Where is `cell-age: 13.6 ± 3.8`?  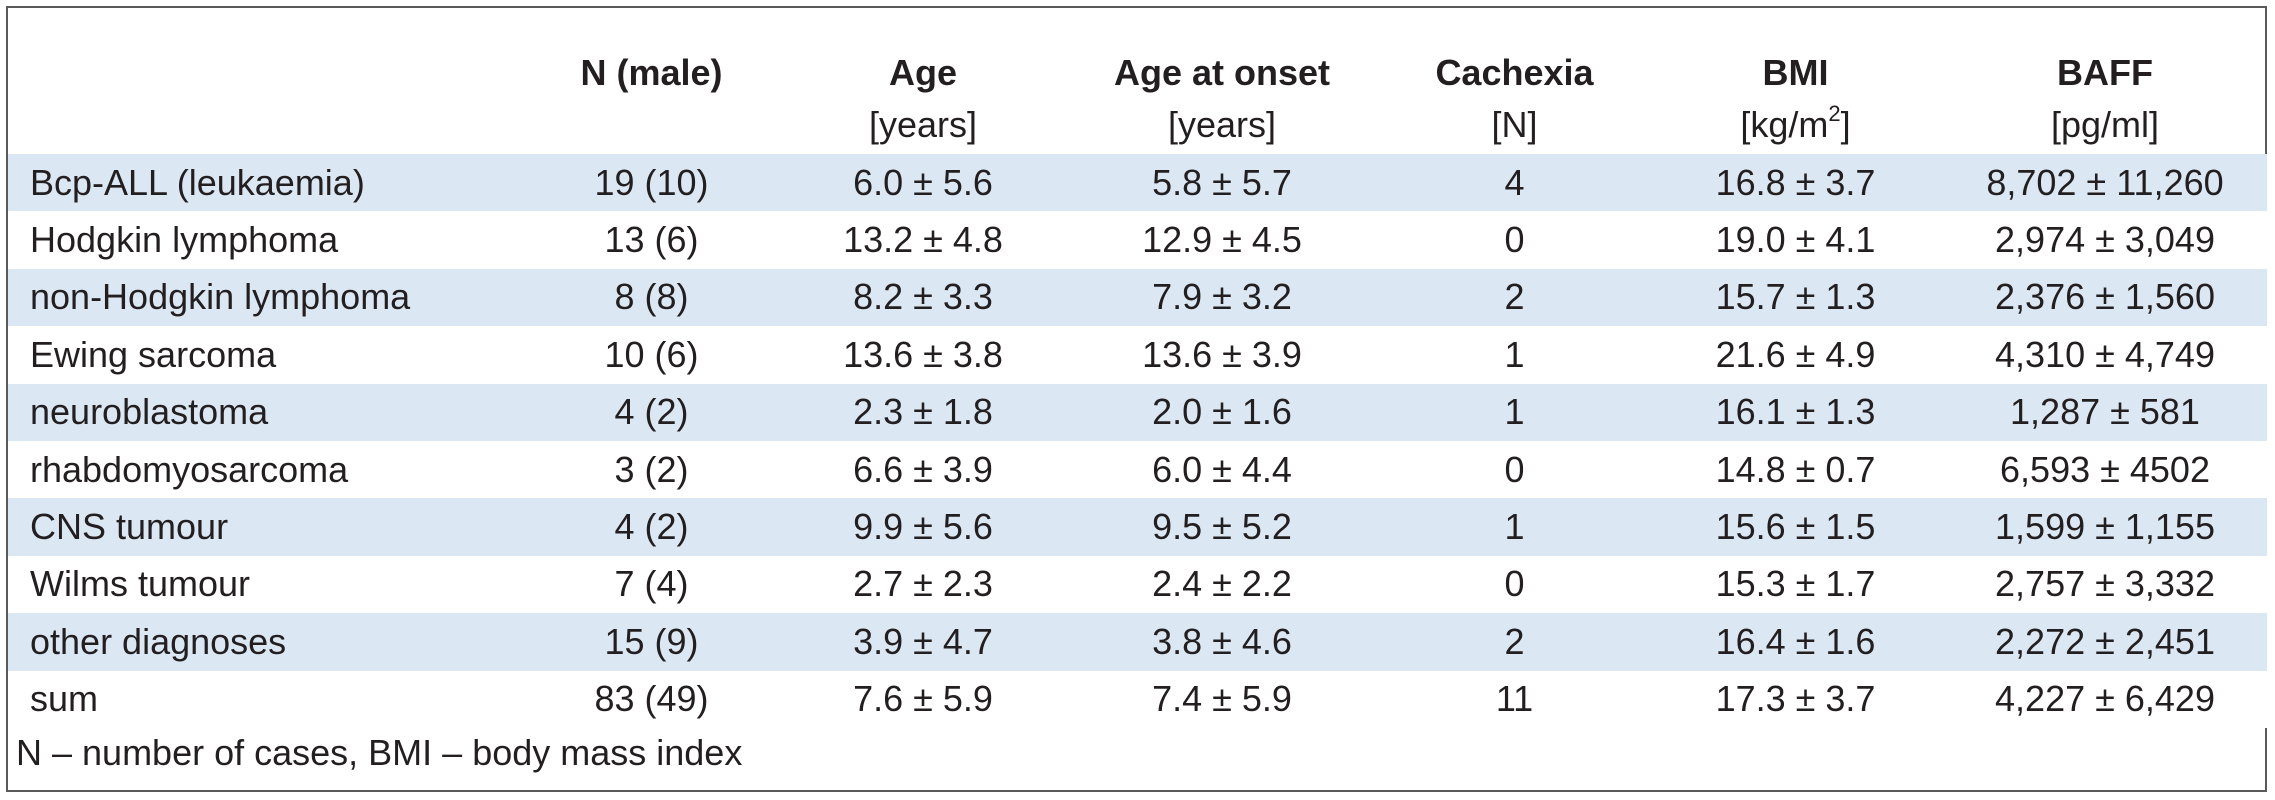
cell-age: 13.6 ± 3.8 is located at coordinates (923, 355).